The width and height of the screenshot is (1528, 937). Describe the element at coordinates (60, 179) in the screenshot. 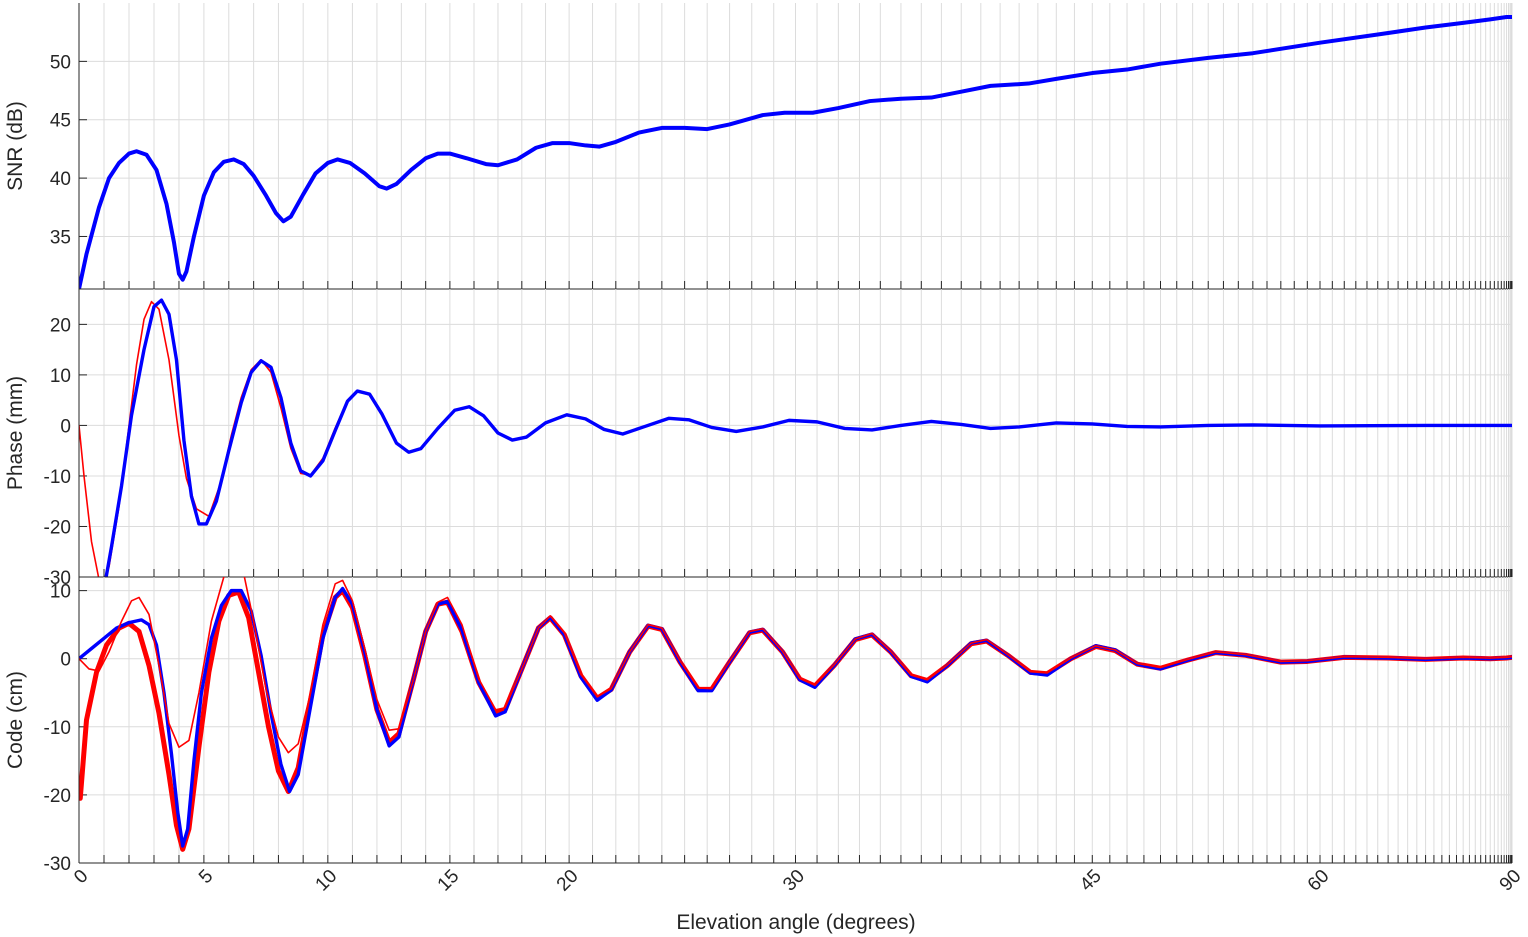

I see `y-tick-label: 40` at that location.